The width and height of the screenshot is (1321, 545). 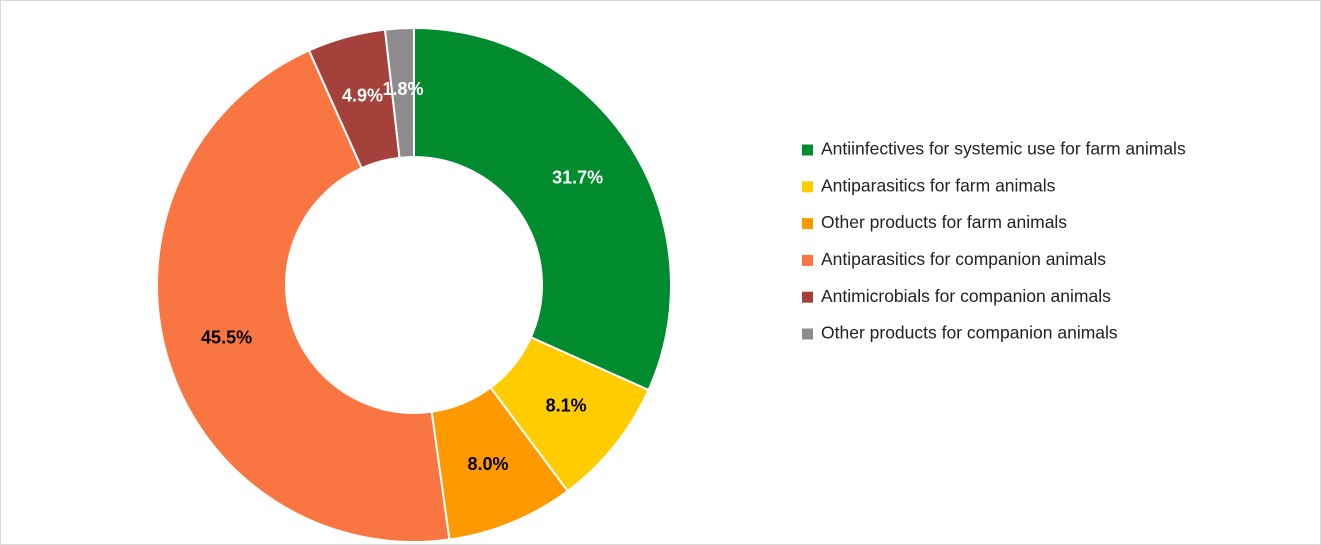 I want to click on slice-label: 31.7%, so click(x=577, y=178).